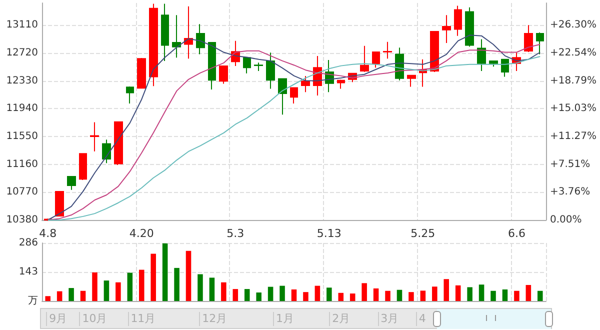 This screenshot has height=330, width=600. What do you see at coordinates (573, 25) in the screenshot?
I see `y2-tick-label: +26.30%` at bounding box center [573, 25].